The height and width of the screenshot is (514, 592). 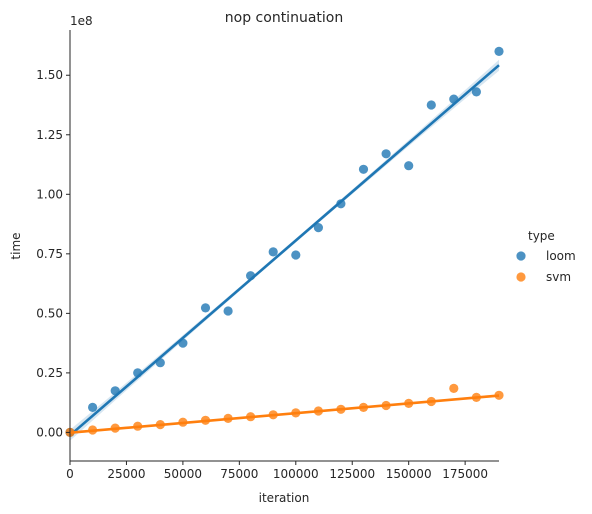 What do you see at coordinates (284, 414) in the screenshot?
I see `svm-regression-line` at bounding box center [284, 414].